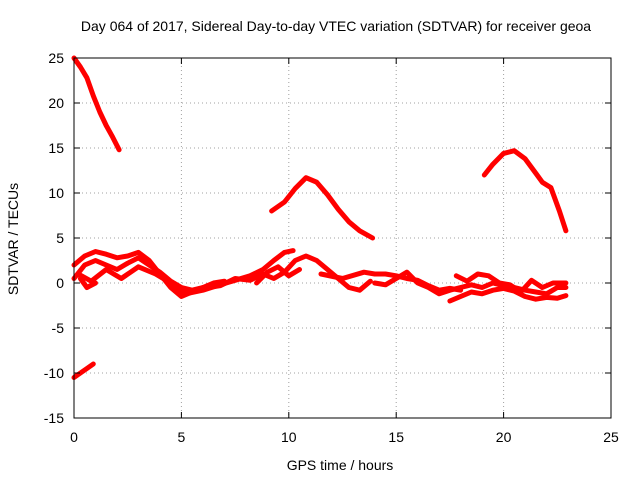 The width and height of the screenshot is (640, 480). I want to click on y-tick-label: -5, so click(58, 328).